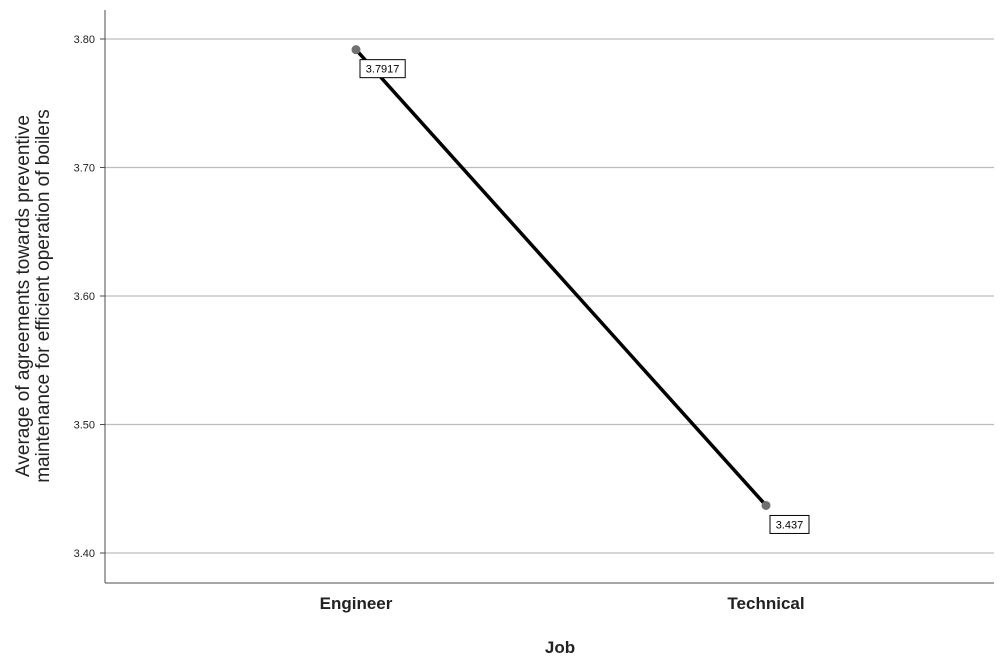 The height and width of the screenshot is (657, 1006). Describe the element at coordinates (562, 603) in the screenshot. I see `x-tick-labels: Engineer Technical` at that location.